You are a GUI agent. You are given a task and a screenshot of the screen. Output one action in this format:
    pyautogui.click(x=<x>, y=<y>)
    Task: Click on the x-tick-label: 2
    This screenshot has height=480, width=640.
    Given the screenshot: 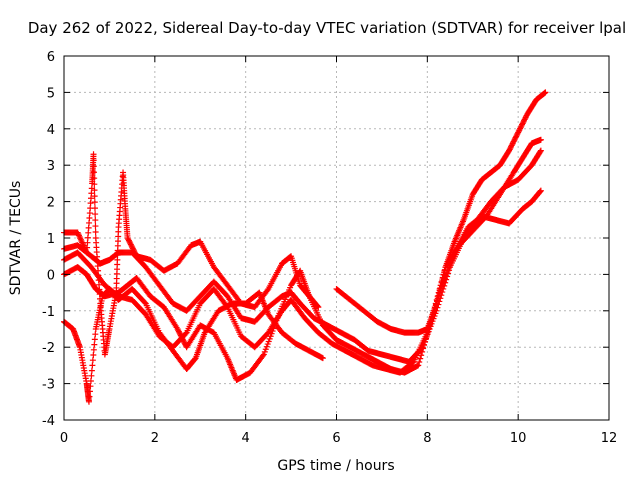 What is the action you would take?
    pyautogui.click(x=155, y=438)
    